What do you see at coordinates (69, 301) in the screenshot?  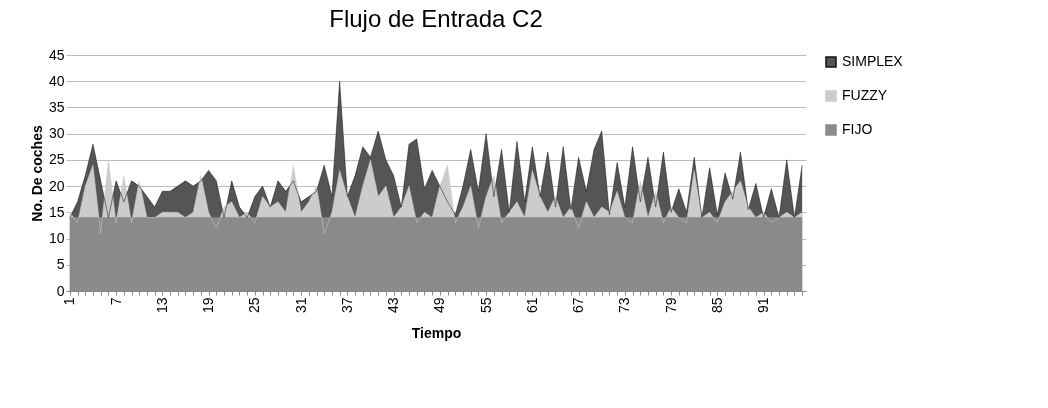 I see `x-tick-label: 1` at bounding box center [69, 301].